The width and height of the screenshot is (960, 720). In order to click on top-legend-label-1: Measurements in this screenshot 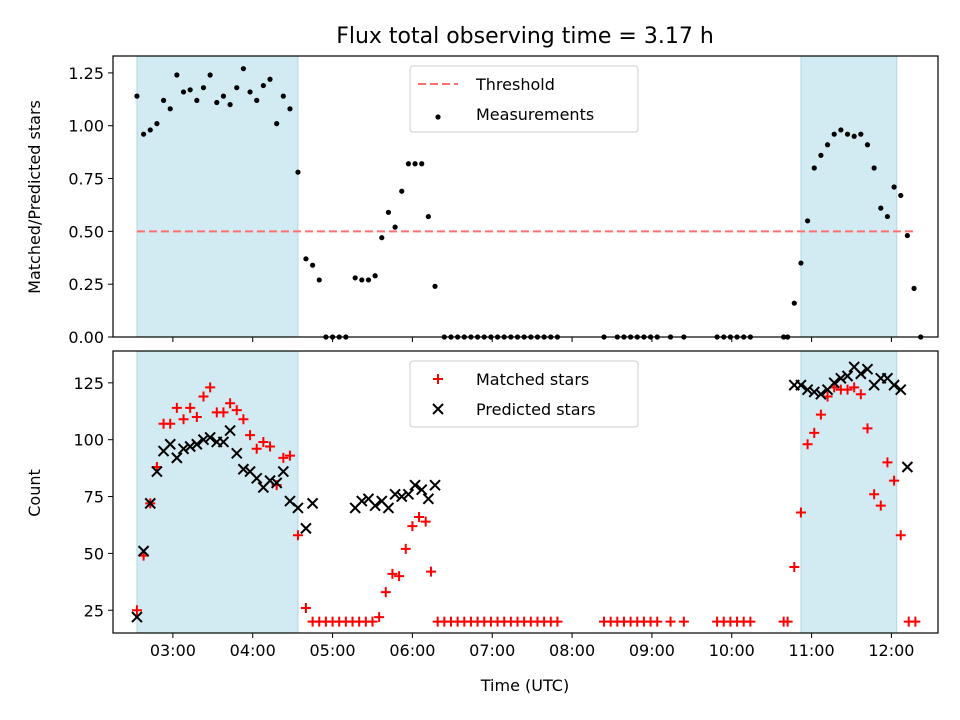, I will do `click(535, 114)`.